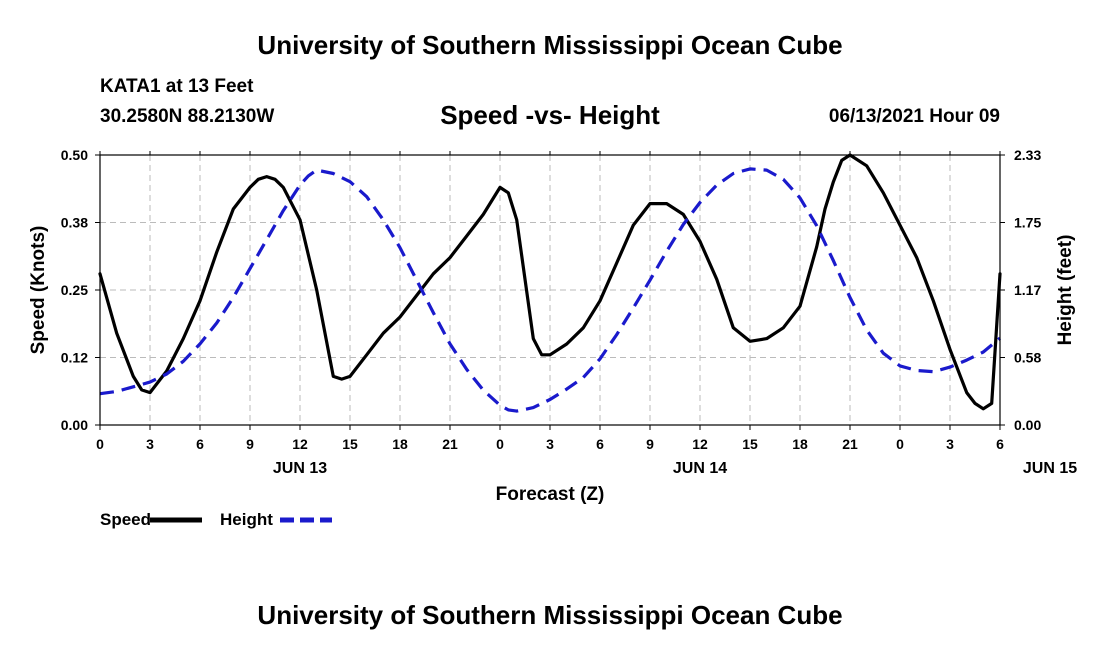  What do you see at coordinates (1027, 358) in the screenshot?
I see `y-right-tick-label: 0.58` at bounding box center [1027, 358].